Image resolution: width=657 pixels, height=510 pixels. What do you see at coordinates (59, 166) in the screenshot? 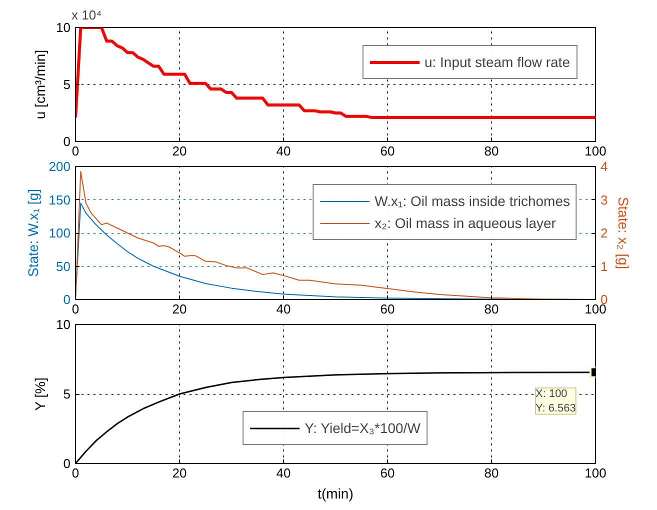
I see `y-tick-label: 200` at bounding box center [59, 166].